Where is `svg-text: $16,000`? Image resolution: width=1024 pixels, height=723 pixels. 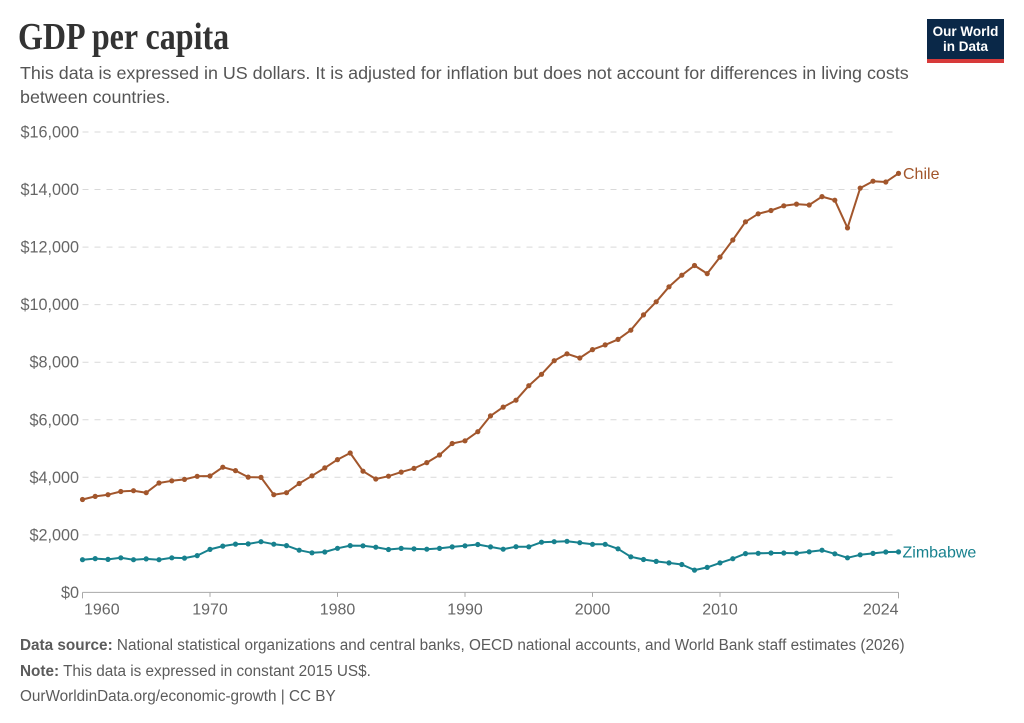 svg-text: $16,000 is located at coordinates (49, 133).